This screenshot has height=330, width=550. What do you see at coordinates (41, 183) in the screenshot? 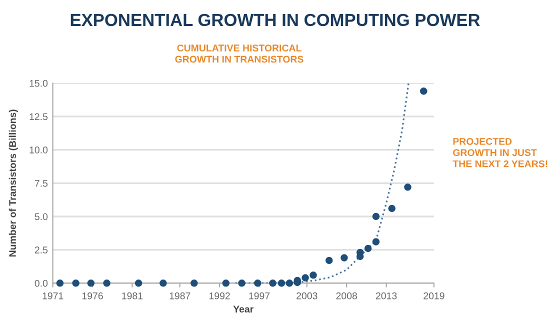
I see `y-tick-label: 7.5` at bounding box center [41, 183].